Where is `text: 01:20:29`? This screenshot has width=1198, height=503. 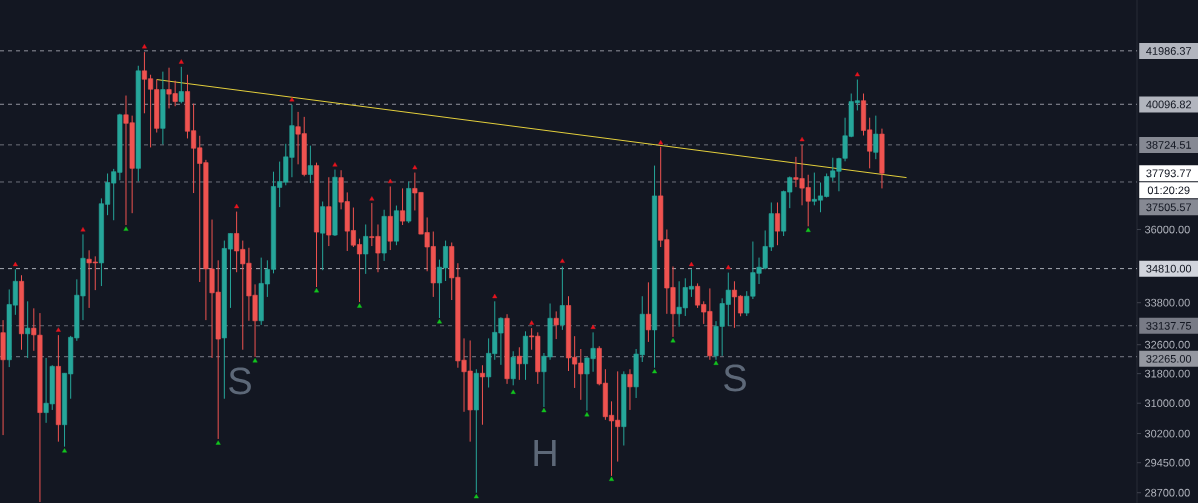 text: 01:20:29 is located at coordinates (1168, 190).